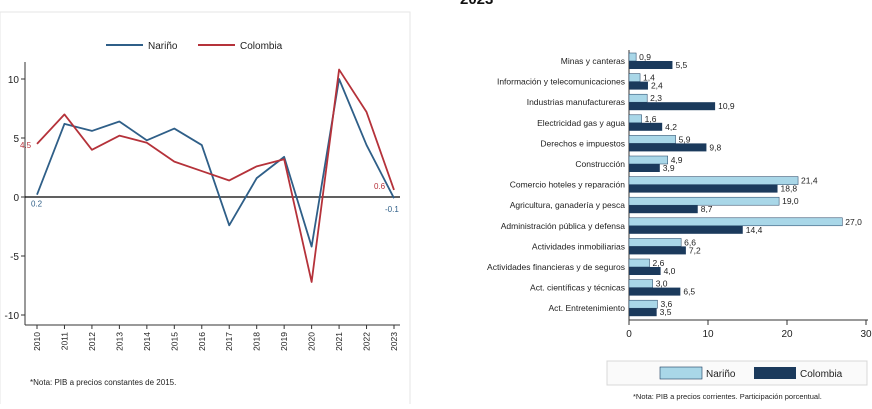  Describe the element at coordinates (476, 4) in the screenshot. I see `cropped-header-text: 2023` at that location.